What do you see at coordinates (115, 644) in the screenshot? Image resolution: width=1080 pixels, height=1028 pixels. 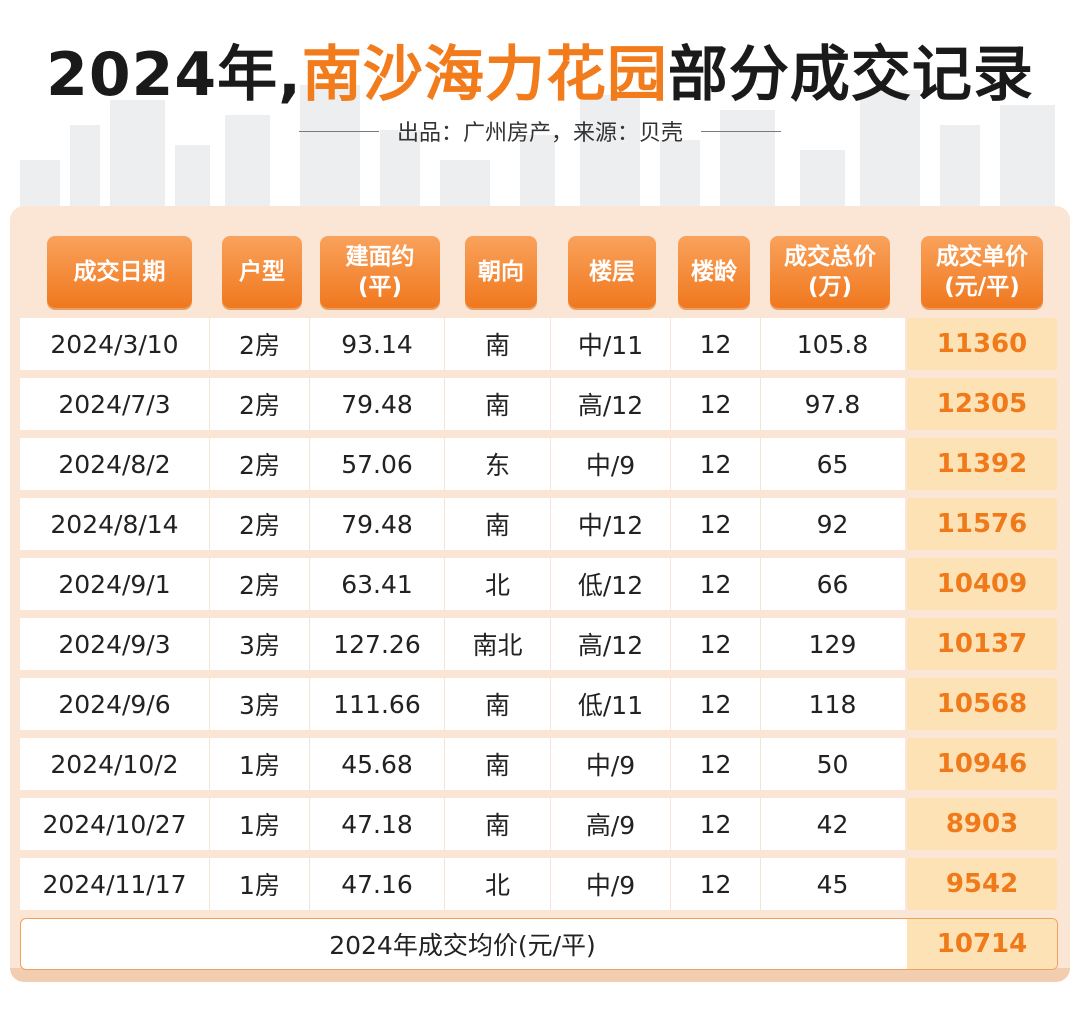 I see `cell-date: 2024/9/3` at bounding box center [115, 644].